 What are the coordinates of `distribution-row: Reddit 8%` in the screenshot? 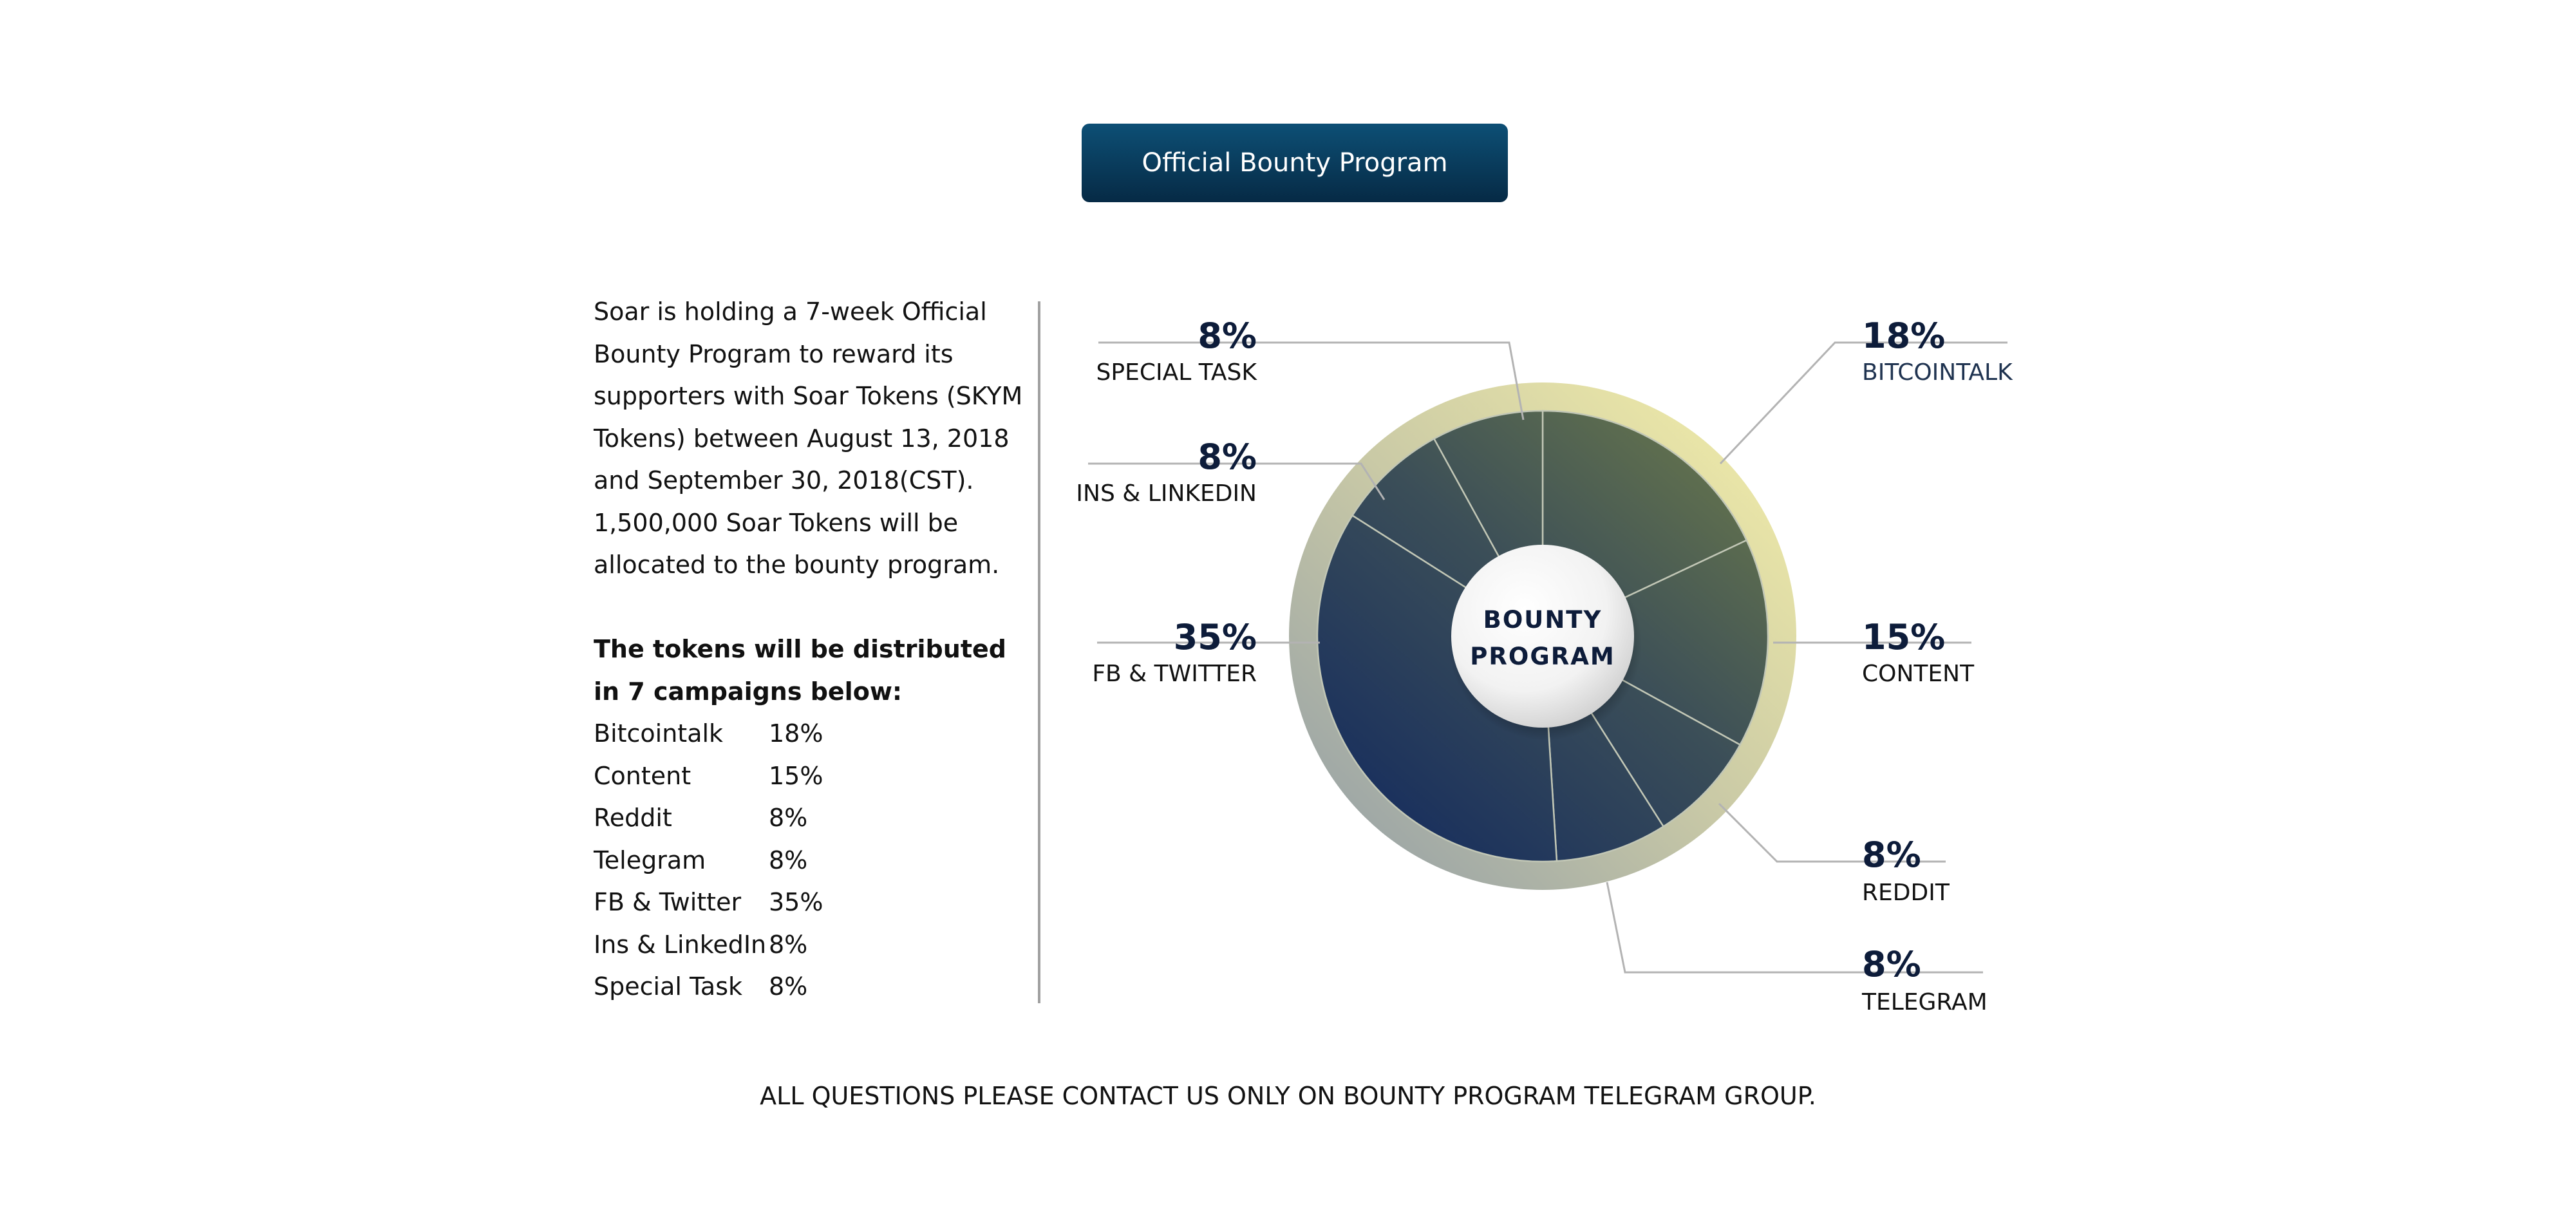 It's located at (708, 818).